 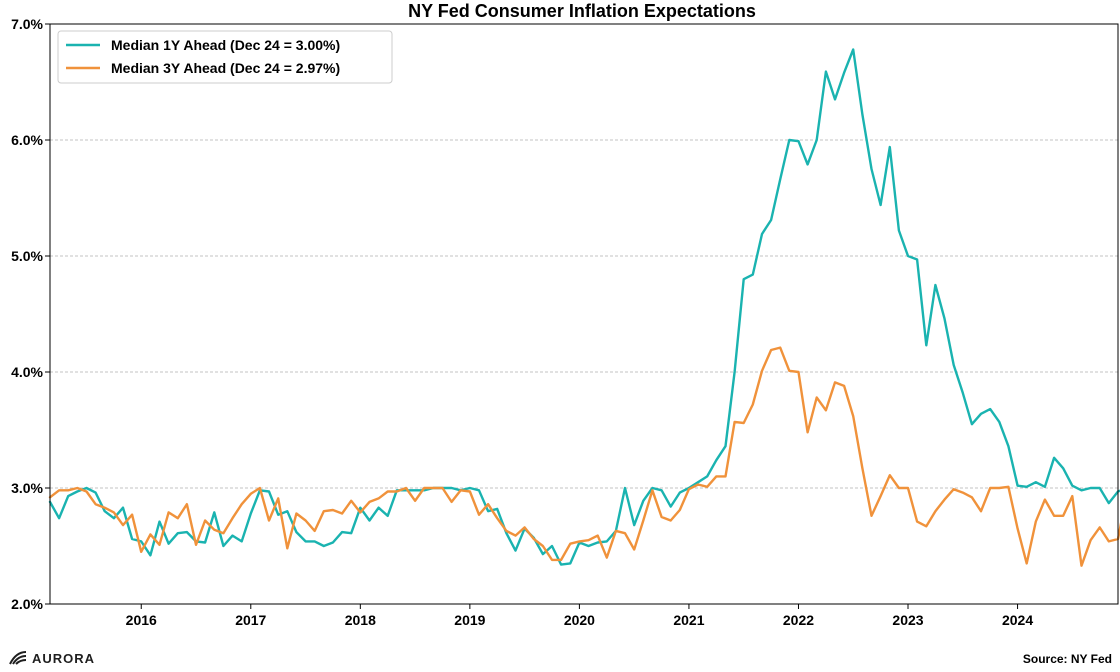 What do you see at coordinates (27, 488) in the screenshot?
I see `y-tick-label: 3.0%` at bounding box center [27, 488].